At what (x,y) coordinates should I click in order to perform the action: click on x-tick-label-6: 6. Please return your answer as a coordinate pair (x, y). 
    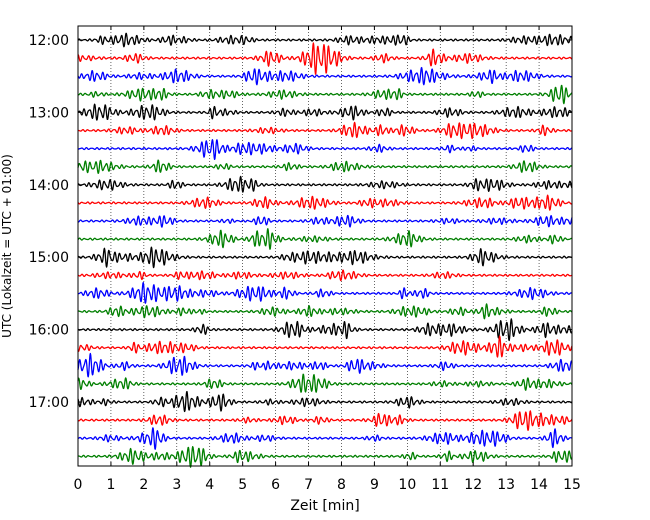
    Looking at the image, I should click on (275, 485).